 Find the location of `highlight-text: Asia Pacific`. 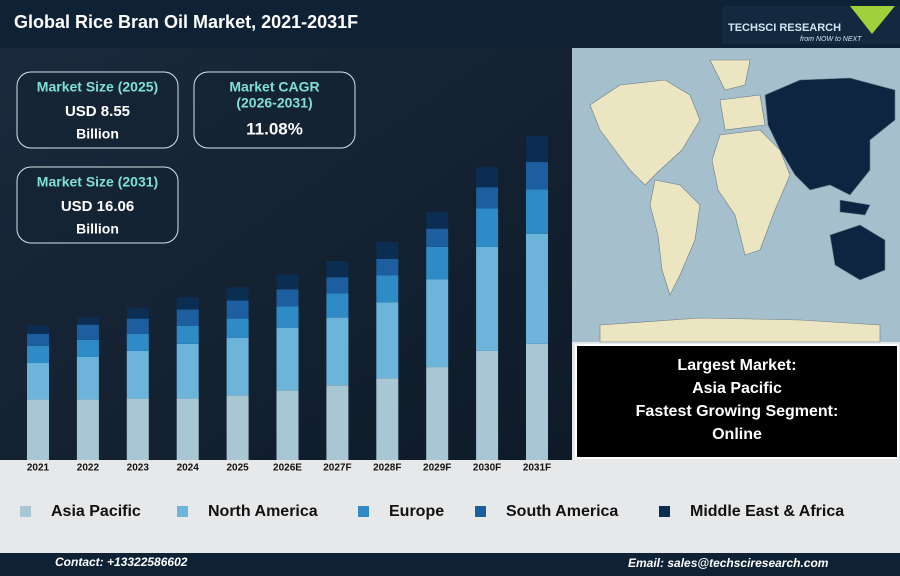

highlight-text: Asia Pacific is located at coordinates (737, 388).